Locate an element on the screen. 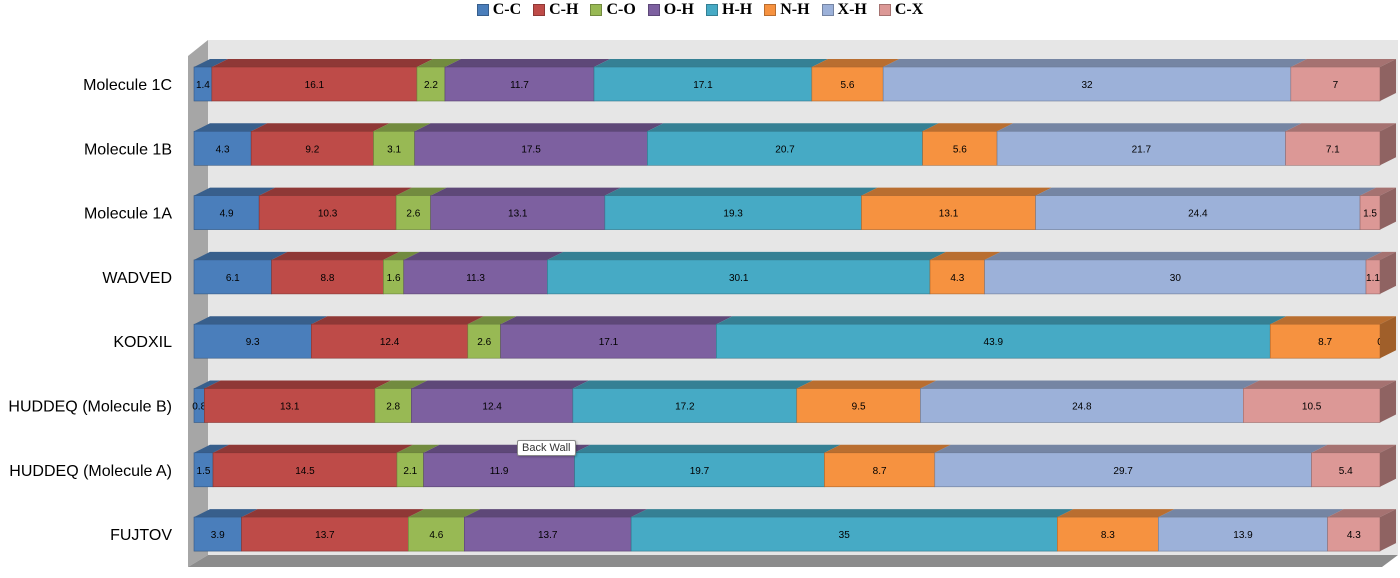 The height and width of the screenshot is (578, 1400). data-label: 17.2 is located at coordinates (685, 407).